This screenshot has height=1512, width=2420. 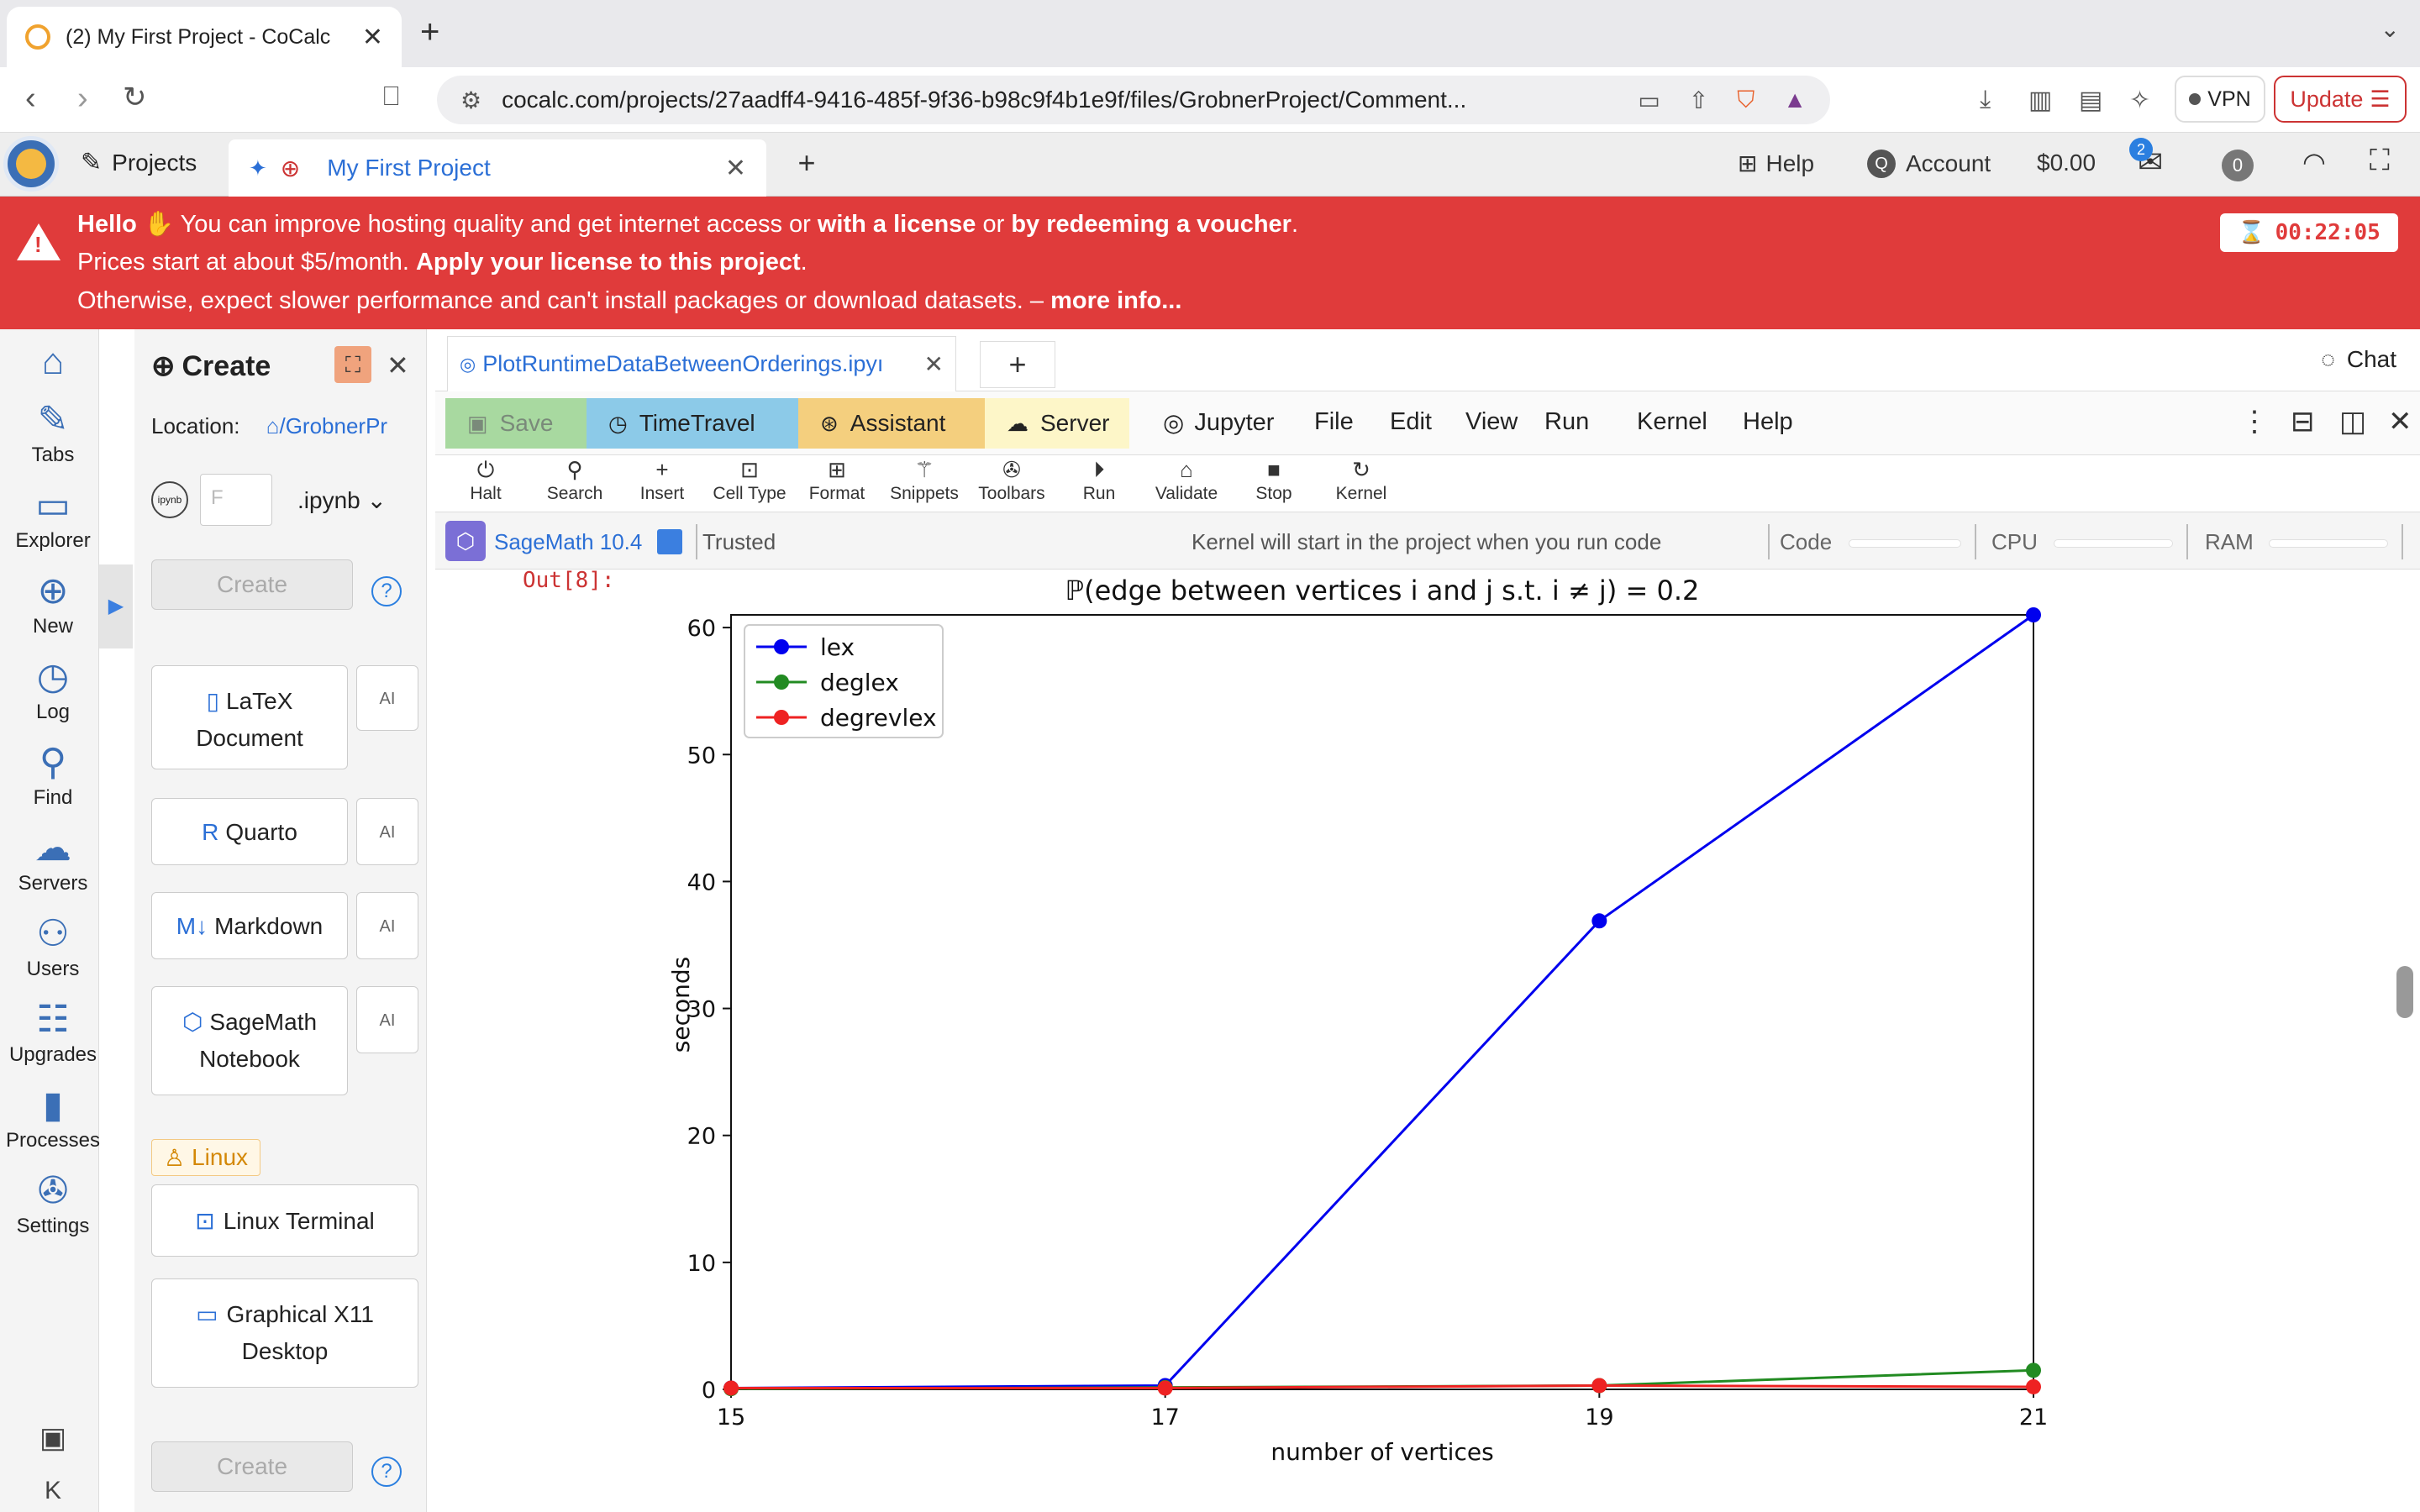 What do you see at coordinates (749, 479) in the screenshot?
I see `cell-type-button: ⊡ Cell Type` at bounding box center [749, 479].